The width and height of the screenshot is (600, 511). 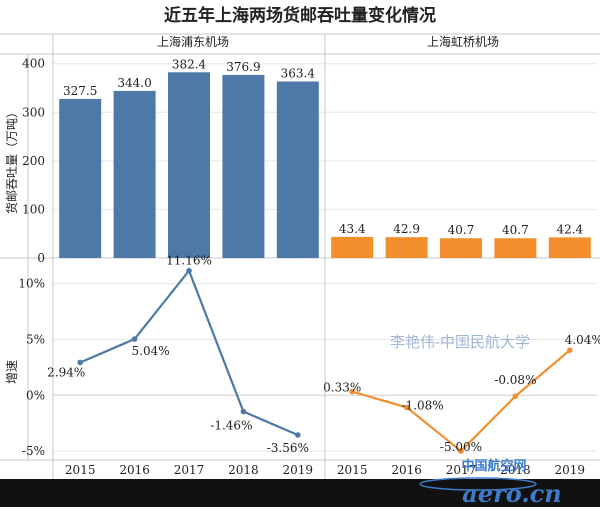 What do you see at coordinates (461, 401) in the screenshot?
I see `growth-line-hongqiao` at bounding box center [461, 401].